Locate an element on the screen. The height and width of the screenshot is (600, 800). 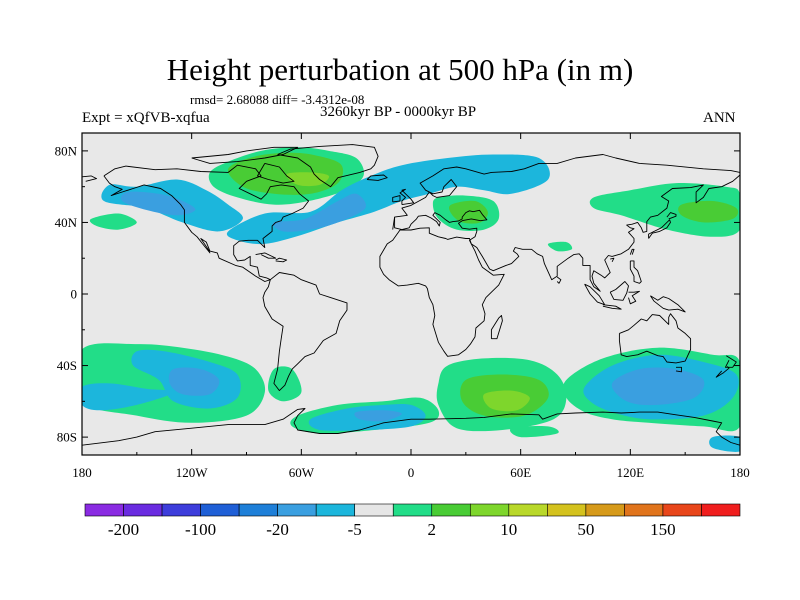
lon-tick-label: 120W is located at coordinates (192, 472).